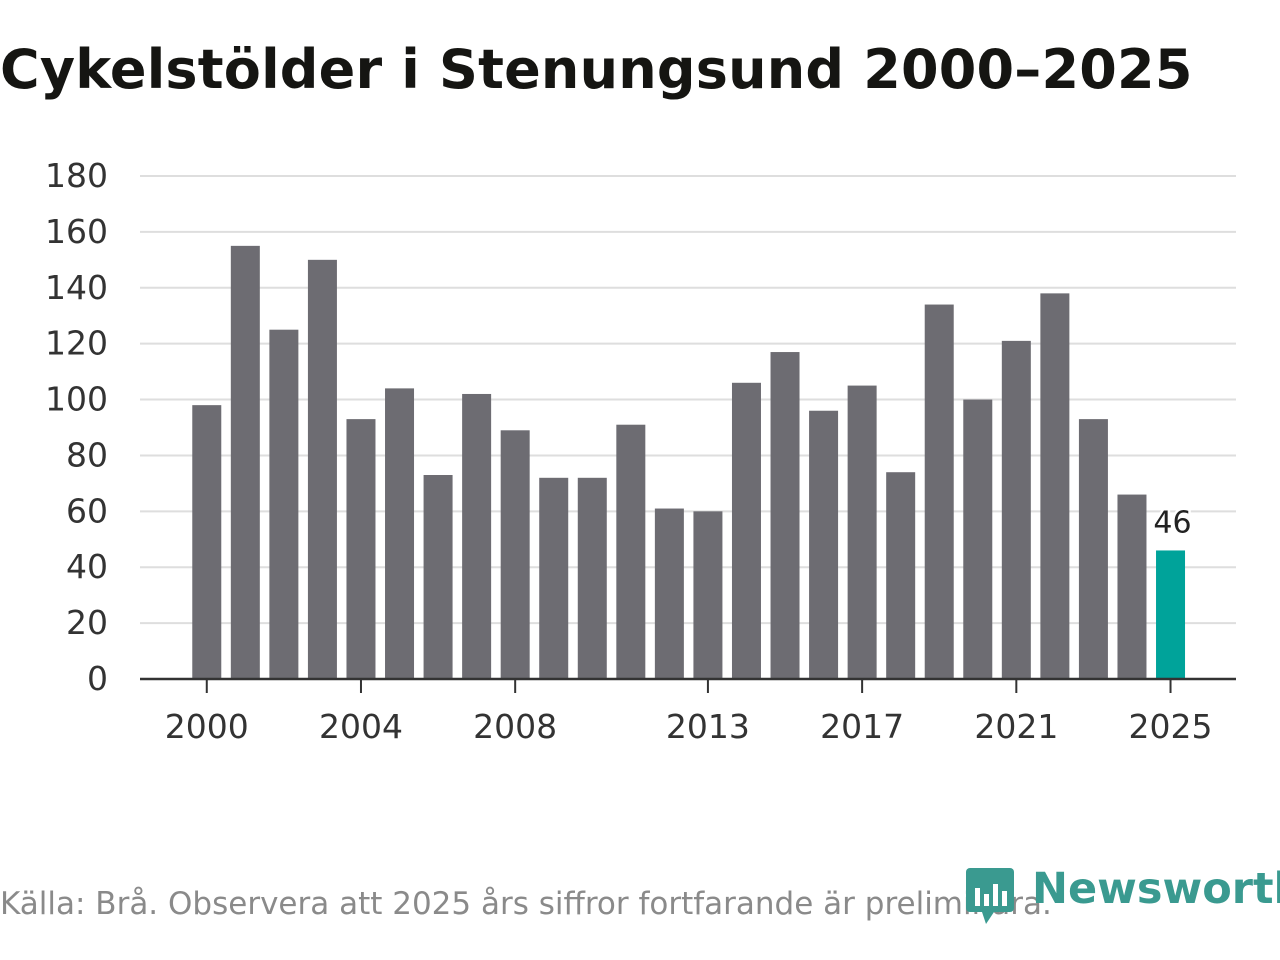 The width and height of the screenshot is (1280, 960). What do you see at coordinates (361, 549) in the screenshot?
I see `bar-2004` at bounding box center [361, 549].